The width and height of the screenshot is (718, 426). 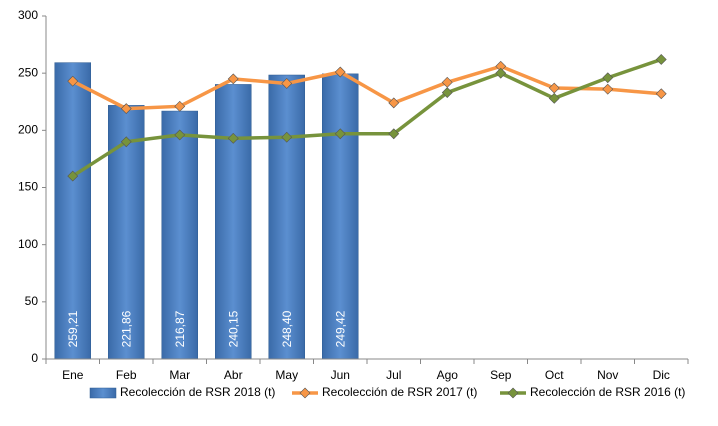 I want to click on y-tick-label: 250, so click(x=28, y=72).